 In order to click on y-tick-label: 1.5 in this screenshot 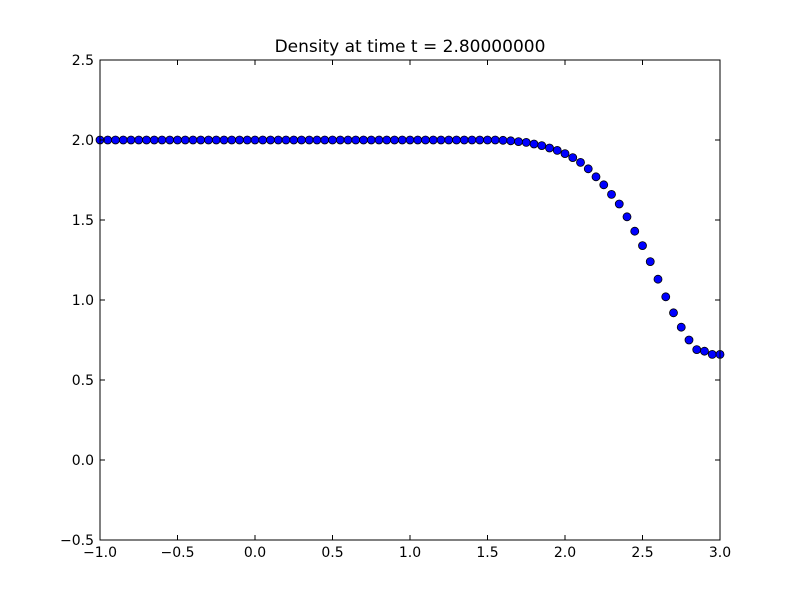, I will do `click(83, 221)`.